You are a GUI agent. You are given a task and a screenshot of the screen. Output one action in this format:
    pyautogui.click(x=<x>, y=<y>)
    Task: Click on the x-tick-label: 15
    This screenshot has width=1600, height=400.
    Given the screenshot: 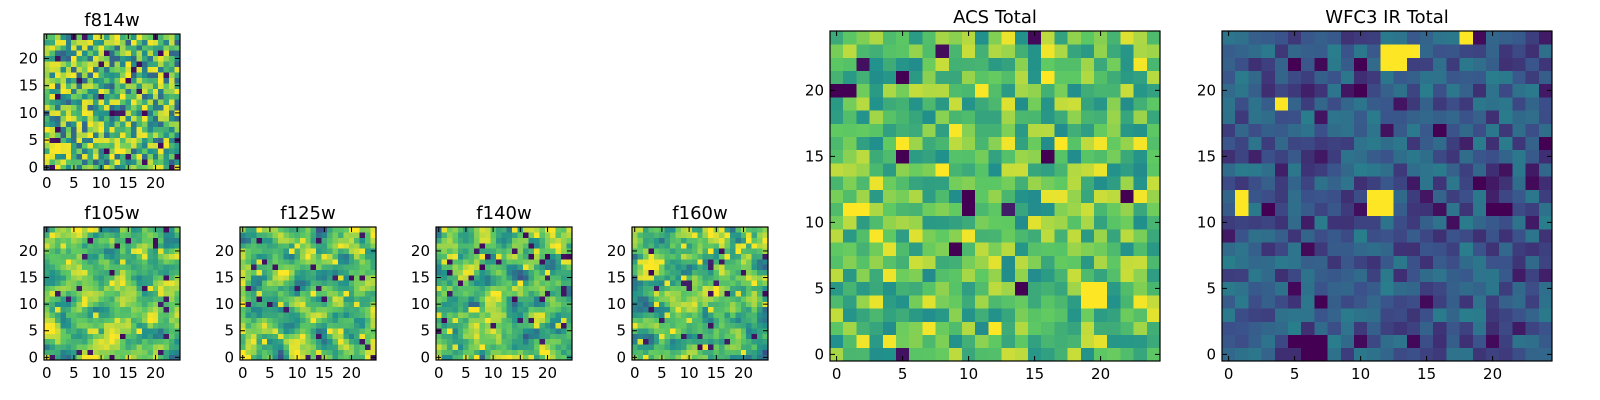 What is the action you would take?
    pyautogui.click(x=520, y=373)
    